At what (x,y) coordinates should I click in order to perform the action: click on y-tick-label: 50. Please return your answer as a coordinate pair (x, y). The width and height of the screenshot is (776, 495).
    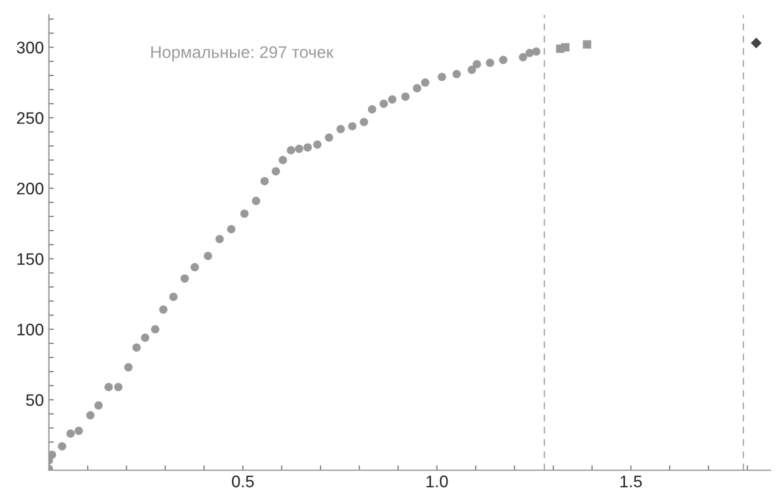
    Looking at the image, I should click on (35, 400).